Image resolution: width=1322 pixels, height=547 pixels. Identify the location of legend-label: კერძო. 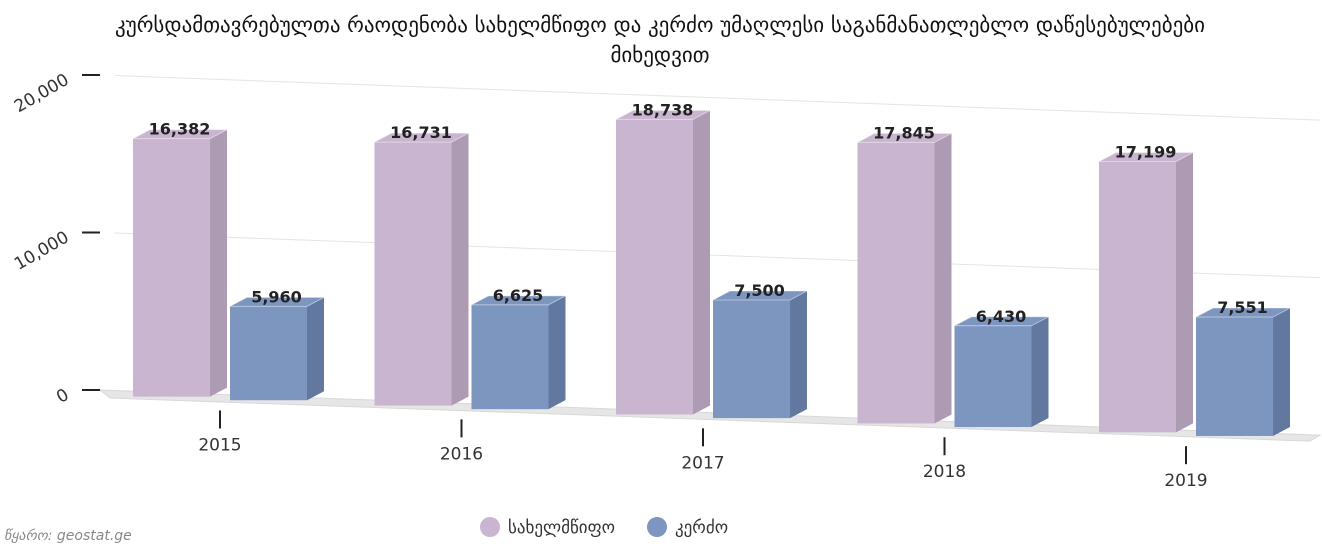
(701, 528).